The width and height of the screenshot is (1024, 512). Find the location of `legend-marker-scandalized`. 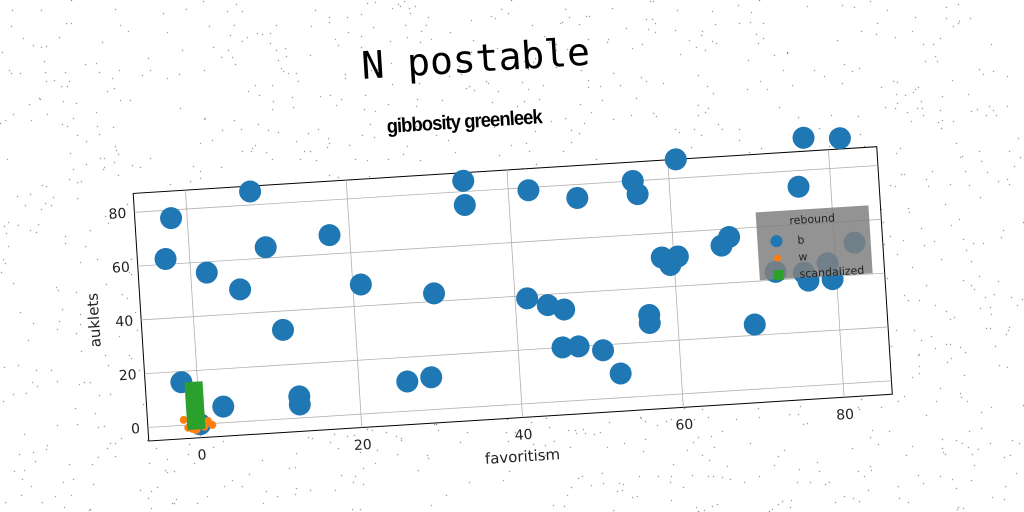

legend-marker-scandalized is located at coordinates (778, 275).